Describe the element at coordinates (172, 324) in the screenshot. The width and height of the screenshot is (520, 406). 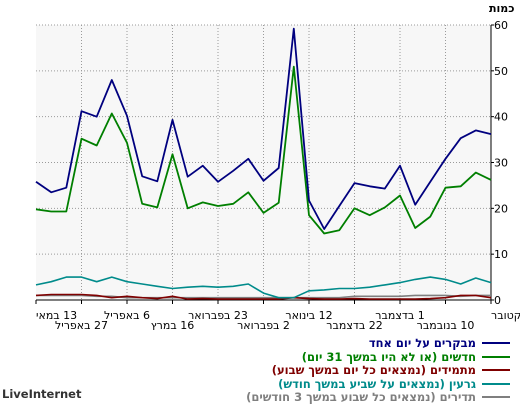
I see `x-tick-label: 16 במרץ` at that location.